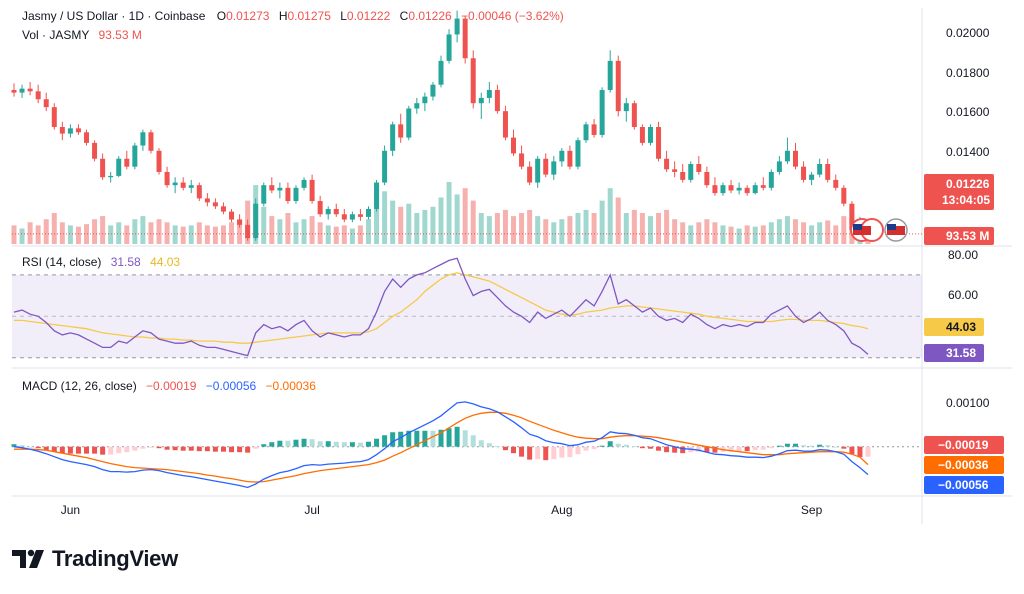  What do you see at coordinates (963, 295) in the screenshot?
I see `rsi-tick-label: 60.00` at bounding box center [963, 295].